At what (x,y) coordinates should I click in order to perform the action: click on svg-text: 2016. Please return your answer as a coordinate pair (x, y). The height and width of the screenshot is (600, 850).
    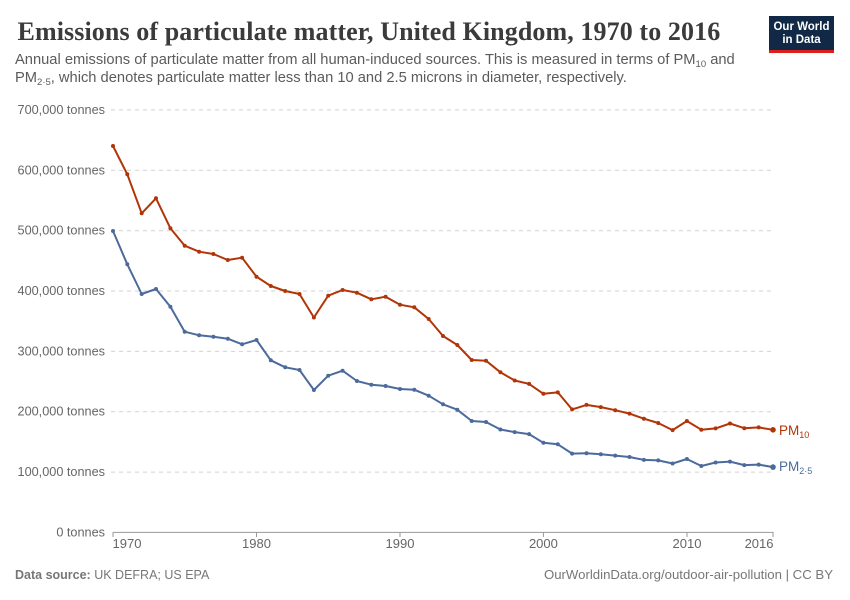
    Looking at the image, I should click on (759, 543).